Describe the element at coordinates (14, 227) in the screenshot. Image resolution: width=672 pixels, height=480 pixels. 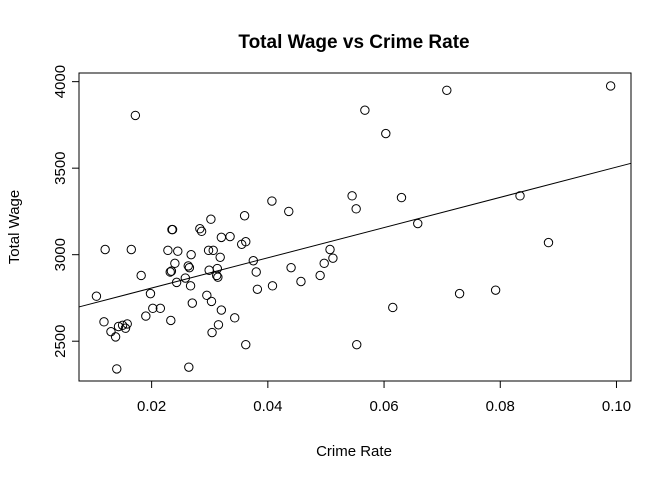
I see `y-axis-label: Total Wage` at that location.